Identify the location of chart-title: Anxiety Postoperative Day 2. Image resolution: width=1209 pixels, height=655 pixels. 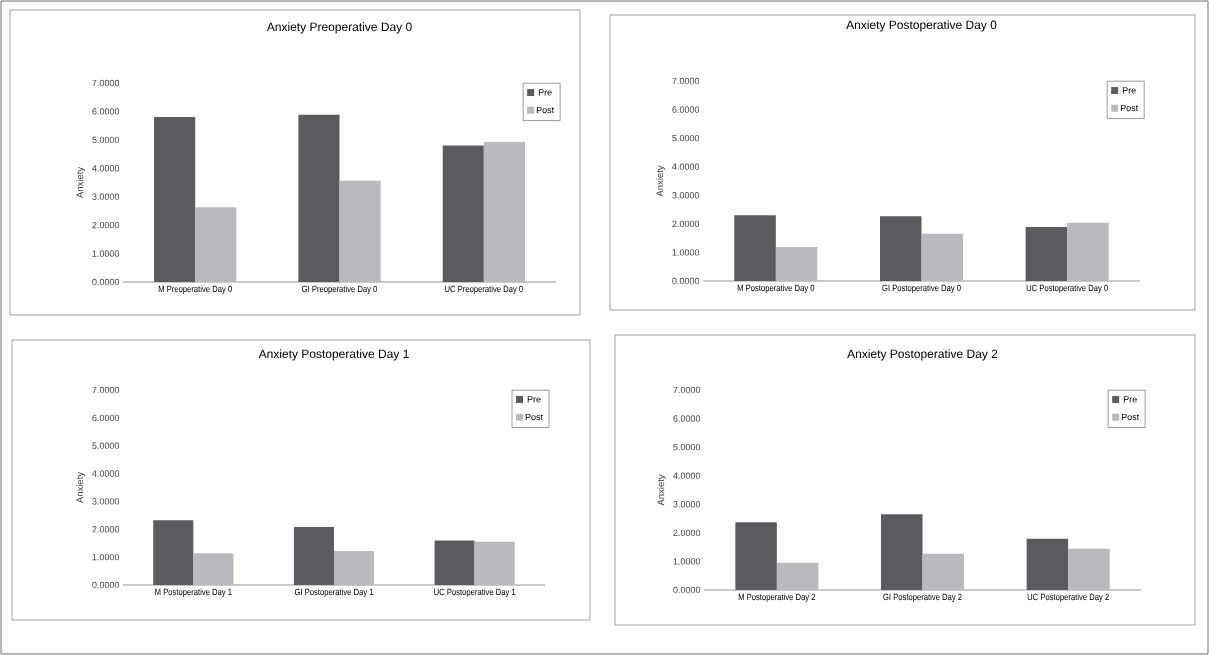
(922, 355).